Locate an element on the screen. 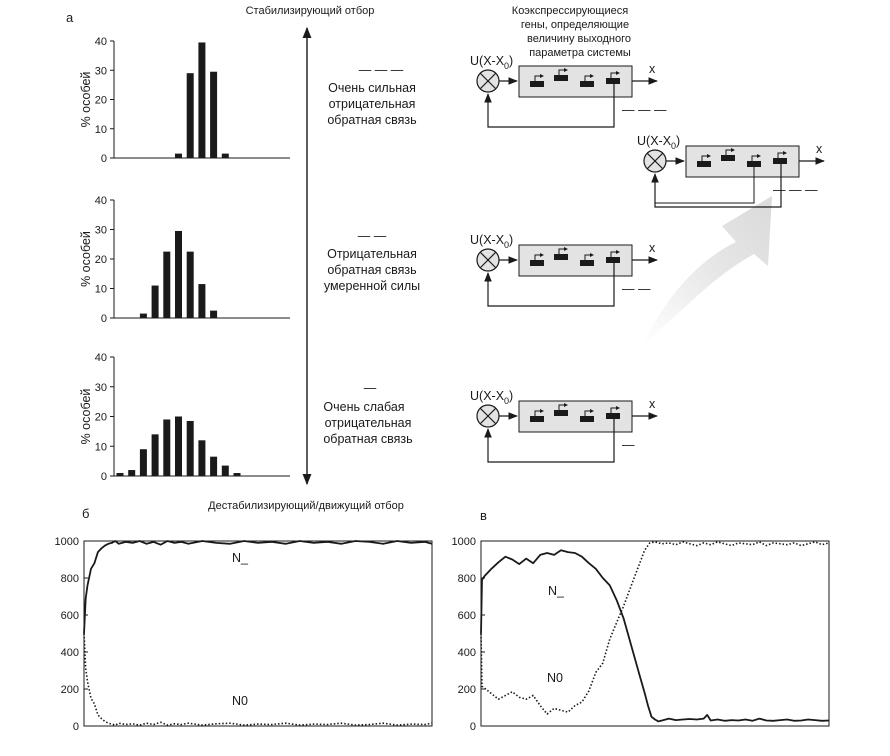 The image size is (890, 756). feedback-dash-weak: — is located at coordinates (370, 388).